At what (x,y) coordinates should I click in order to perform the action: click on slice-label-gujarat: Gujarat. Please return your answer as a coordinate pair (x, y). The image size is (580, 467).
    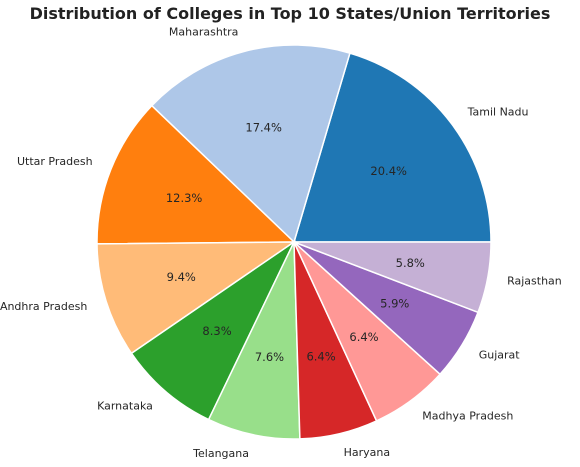
    Looking at the image, I should click on (500, 354).